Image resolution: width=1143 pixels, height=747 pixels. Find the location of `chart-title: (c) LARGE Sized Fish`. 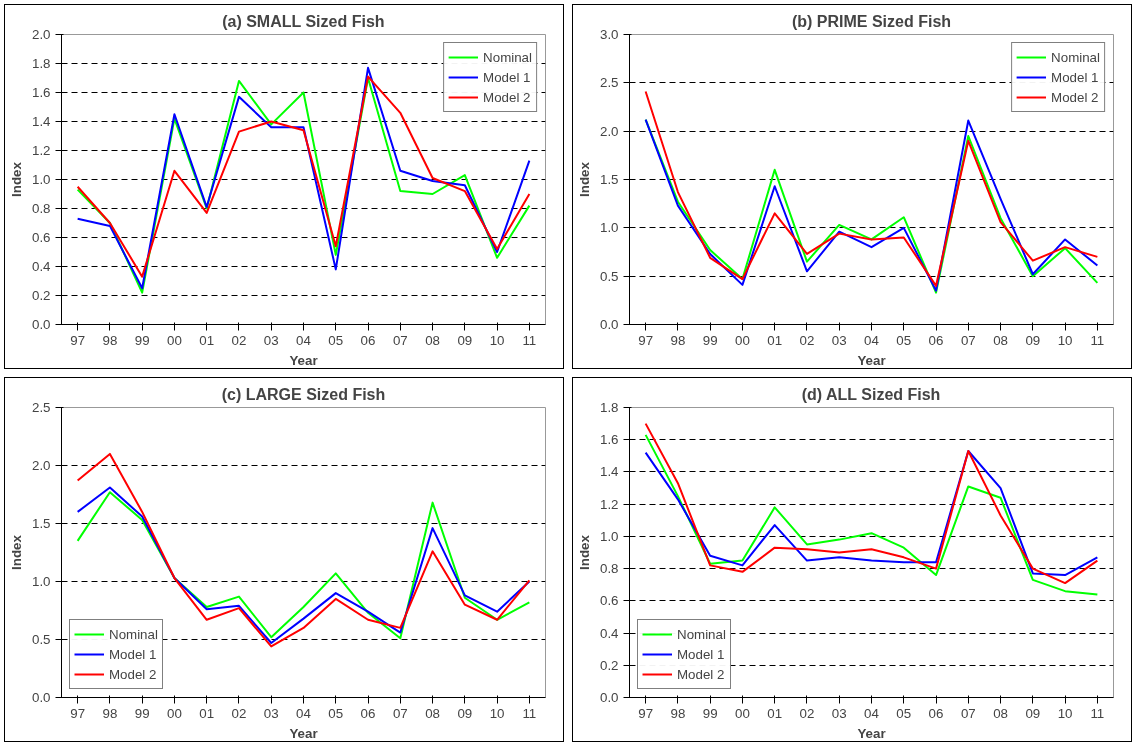

chart-title: (c) LARGE Sized Fish is located at coordinates (303, 394).